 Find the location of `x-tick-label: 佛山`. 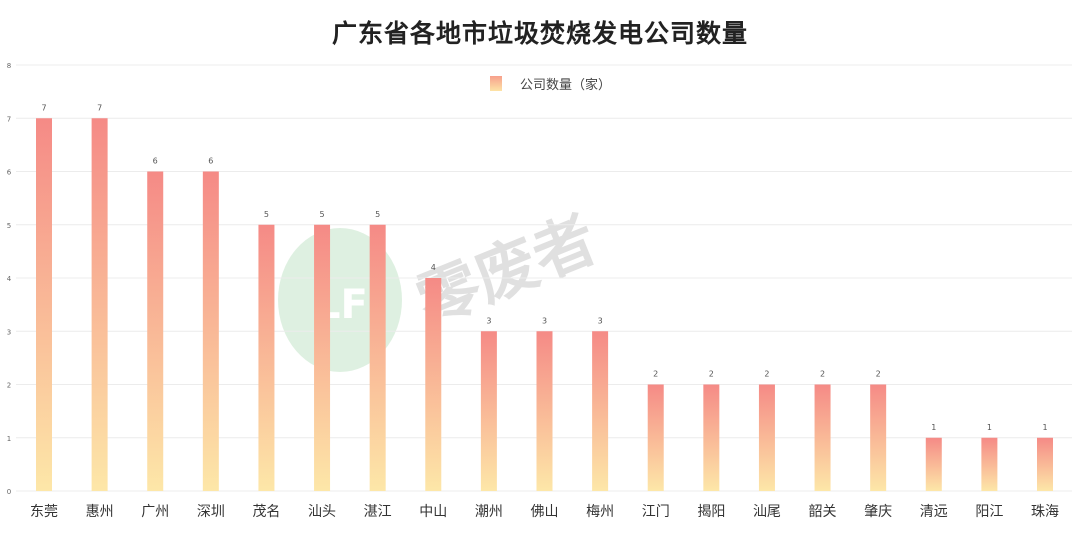

x-tick-label: 佛山 is located at coordinates (545, 512).